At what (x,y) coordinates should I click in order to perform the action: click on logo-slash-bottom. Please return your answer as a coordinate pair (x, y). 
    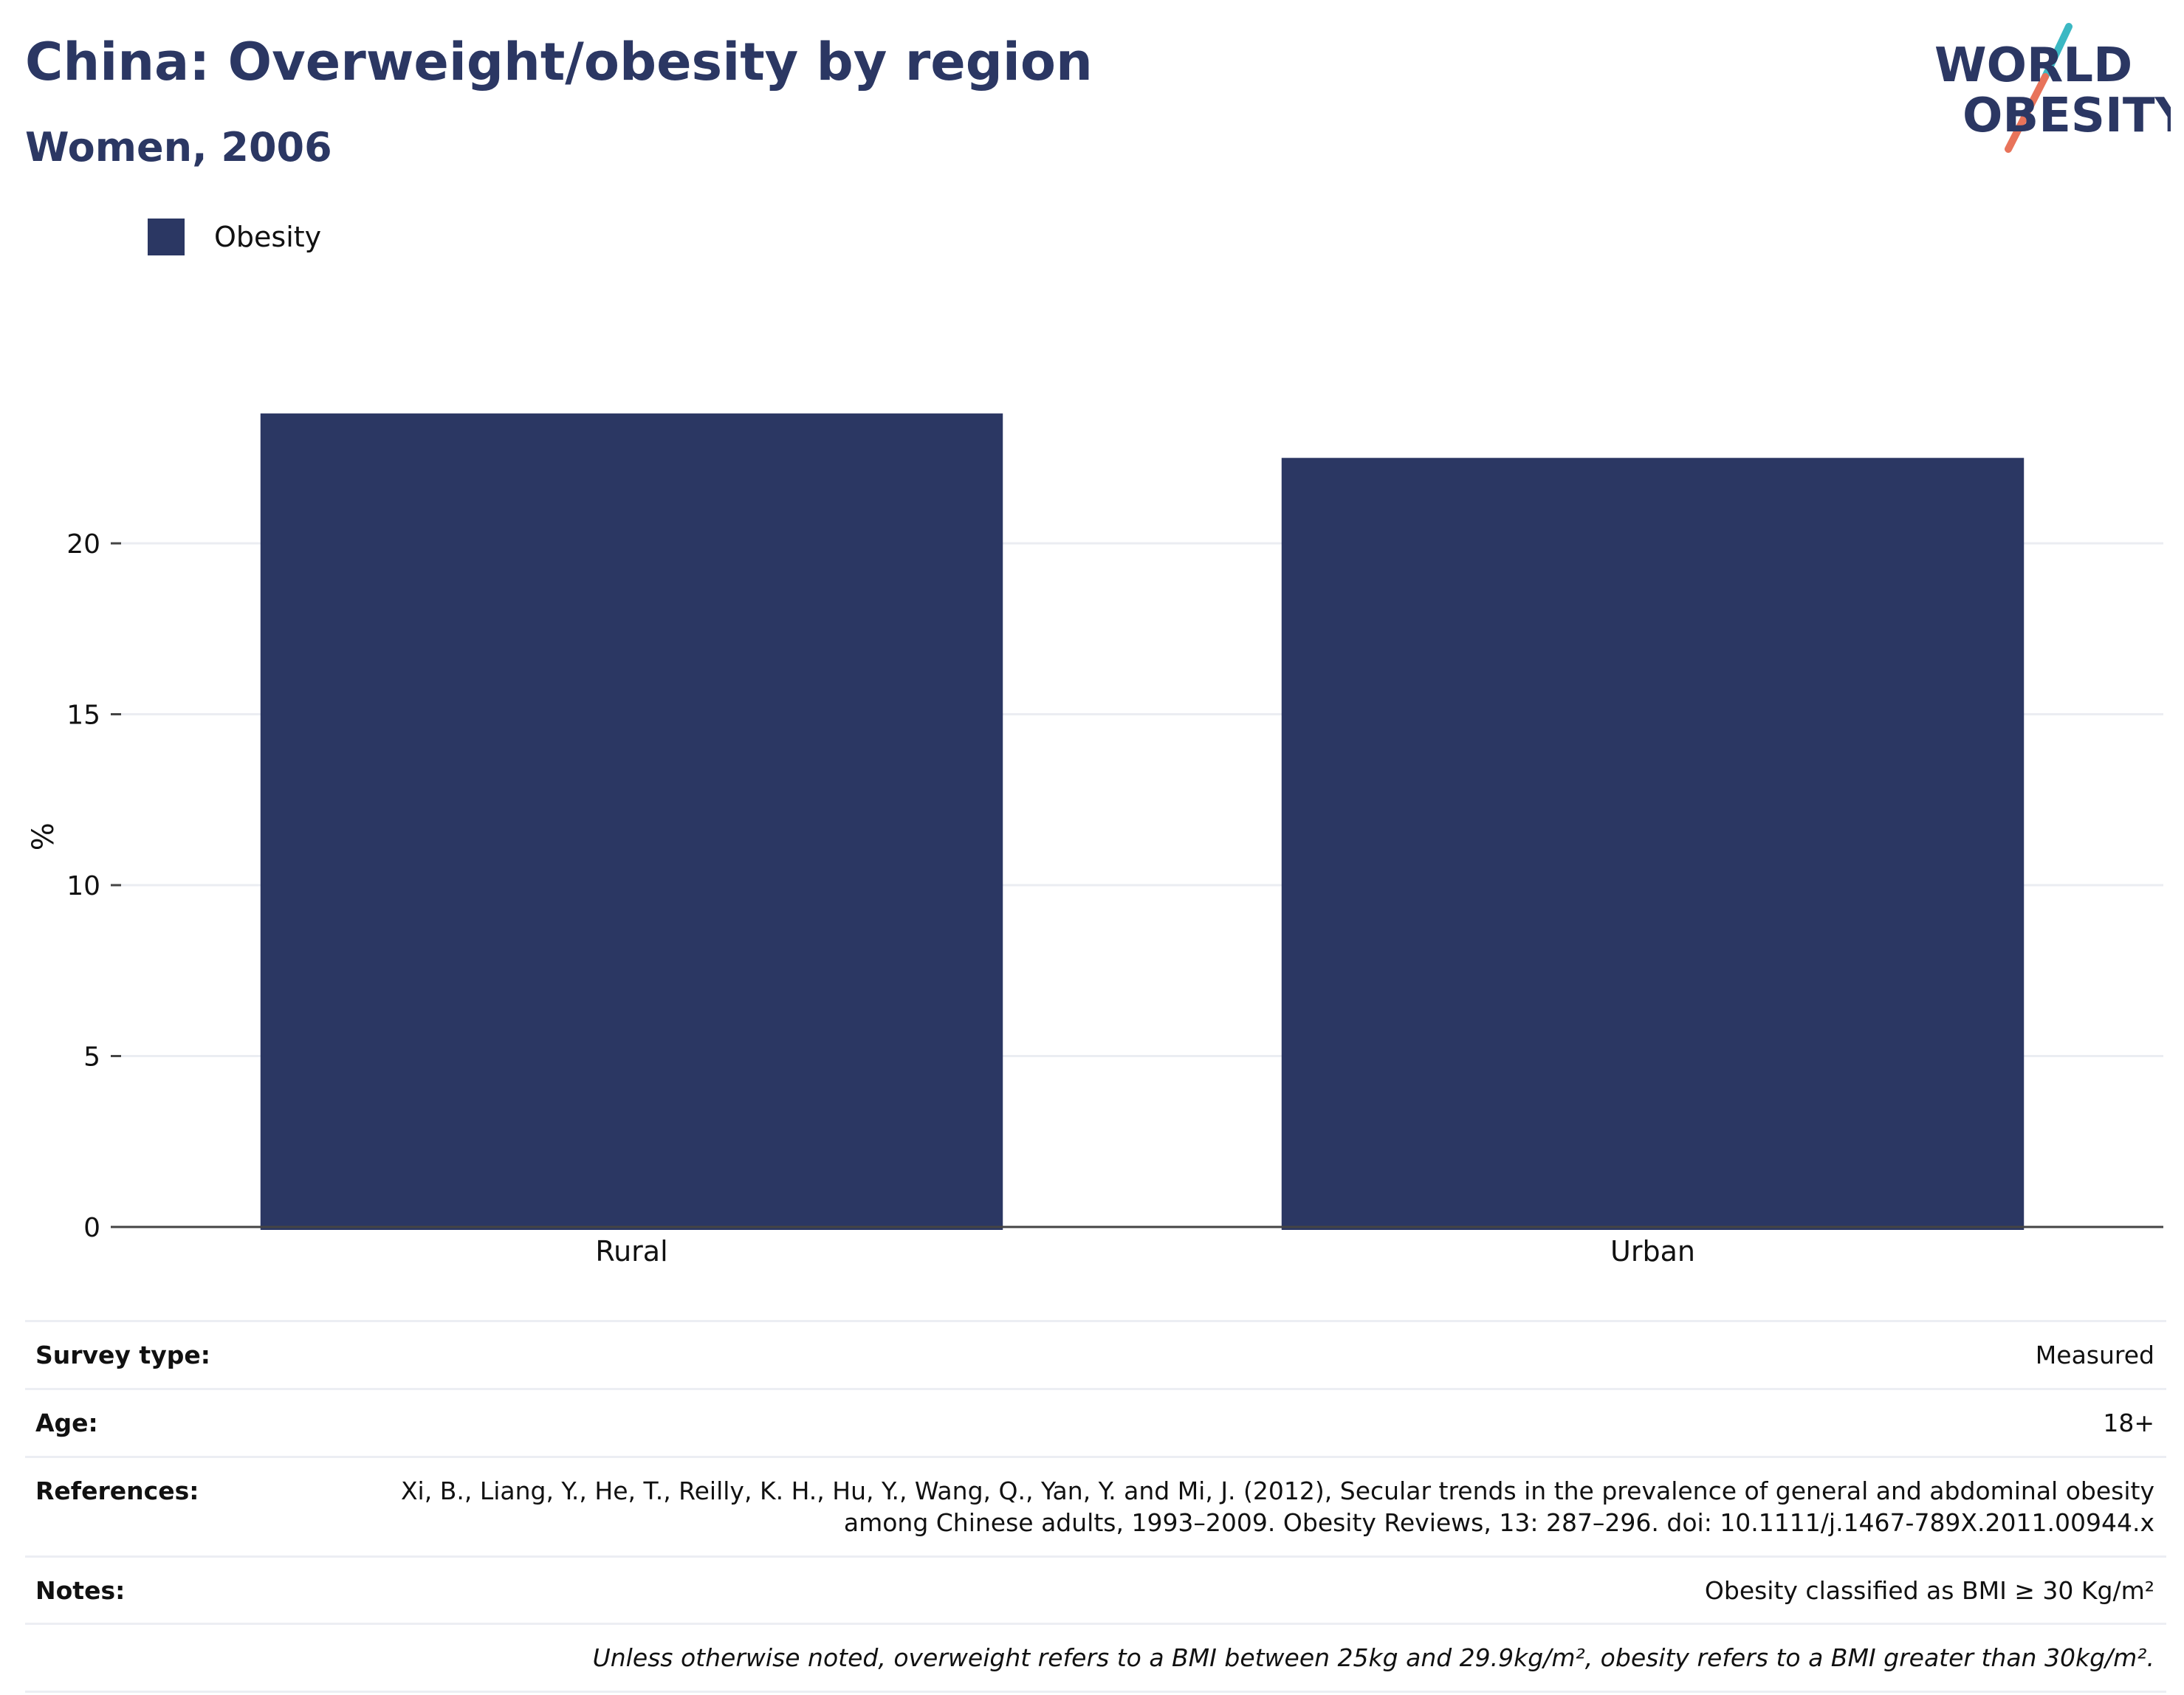
    Looking at the image, I should click on (2027, 113).